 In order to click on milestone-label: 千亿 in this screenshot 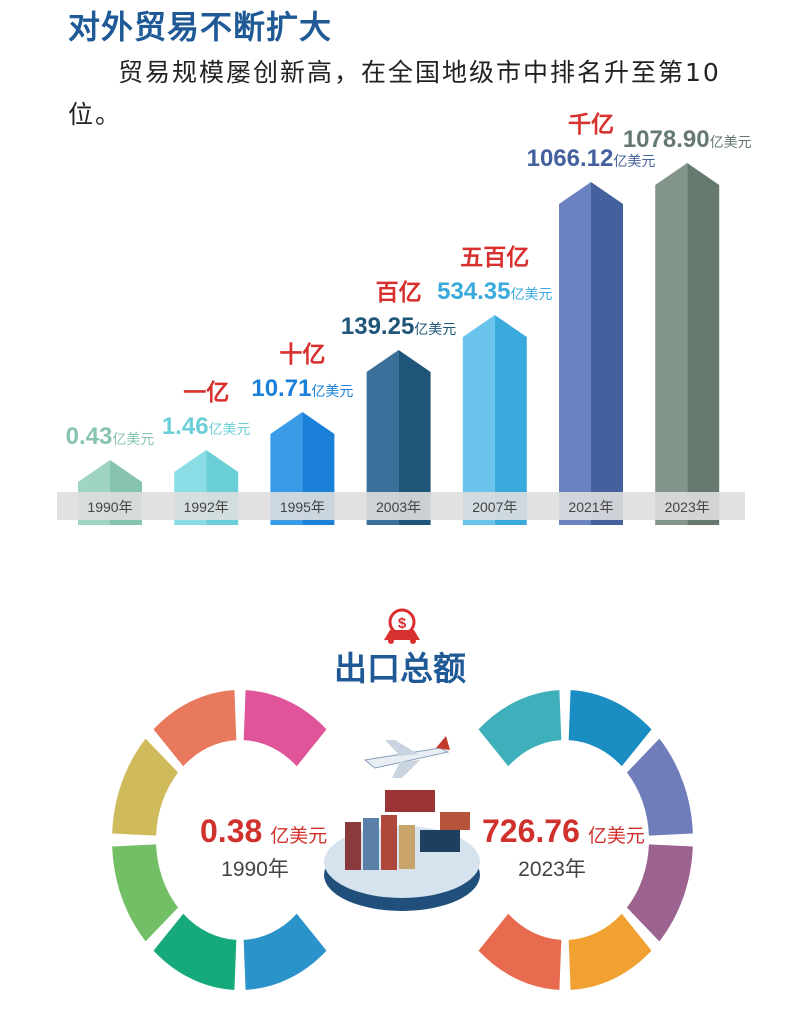, I will do `click(591, 124)`.